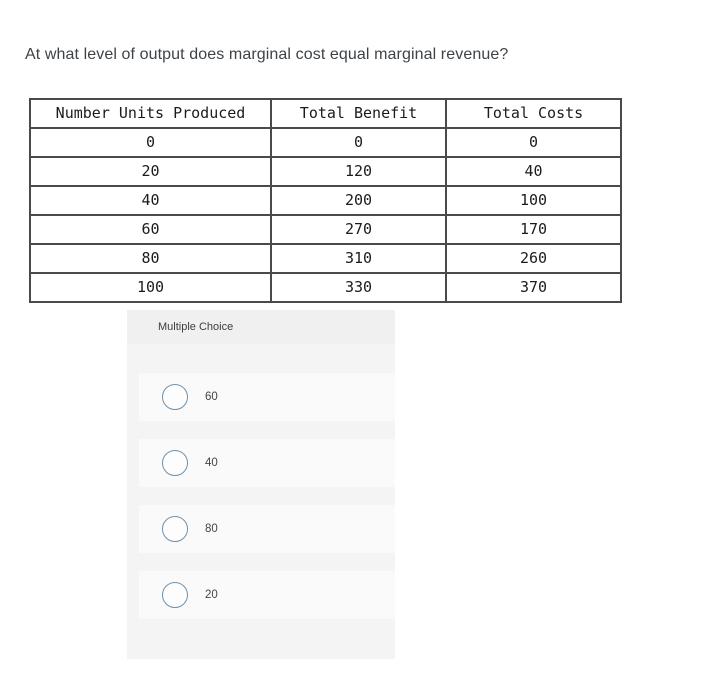  I want to click on choice-option: 40, so click(267, 463).